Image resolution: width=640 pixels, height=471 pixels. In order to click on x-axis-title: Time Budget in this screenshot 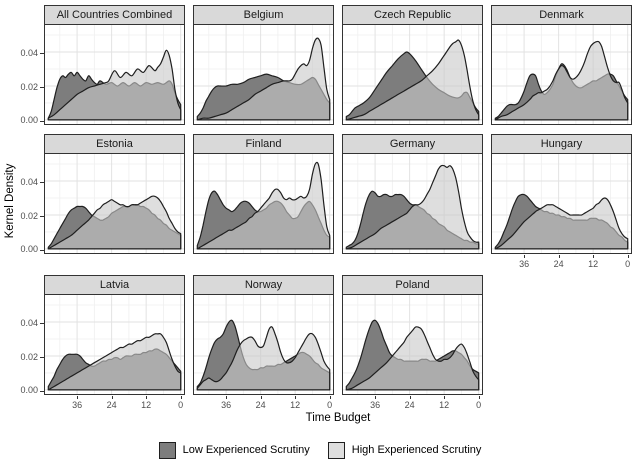, I will do `click(338, 418)`.